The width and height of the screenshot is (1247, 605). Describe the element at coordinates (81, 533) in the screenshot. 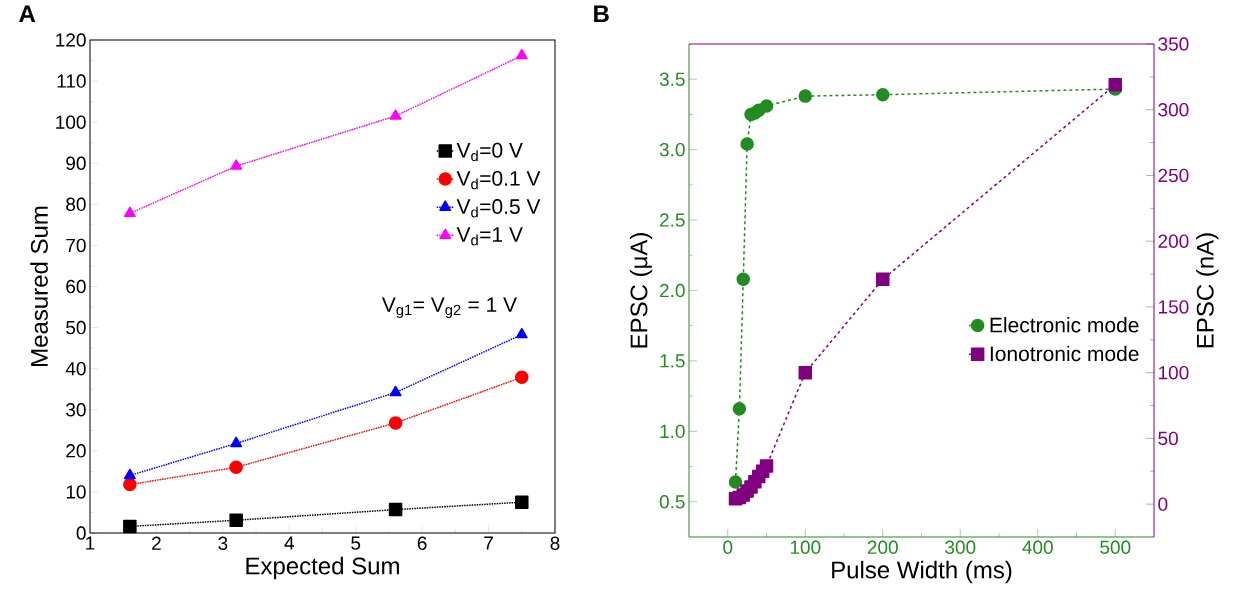

I see `y-tick-label: 0` at that location.